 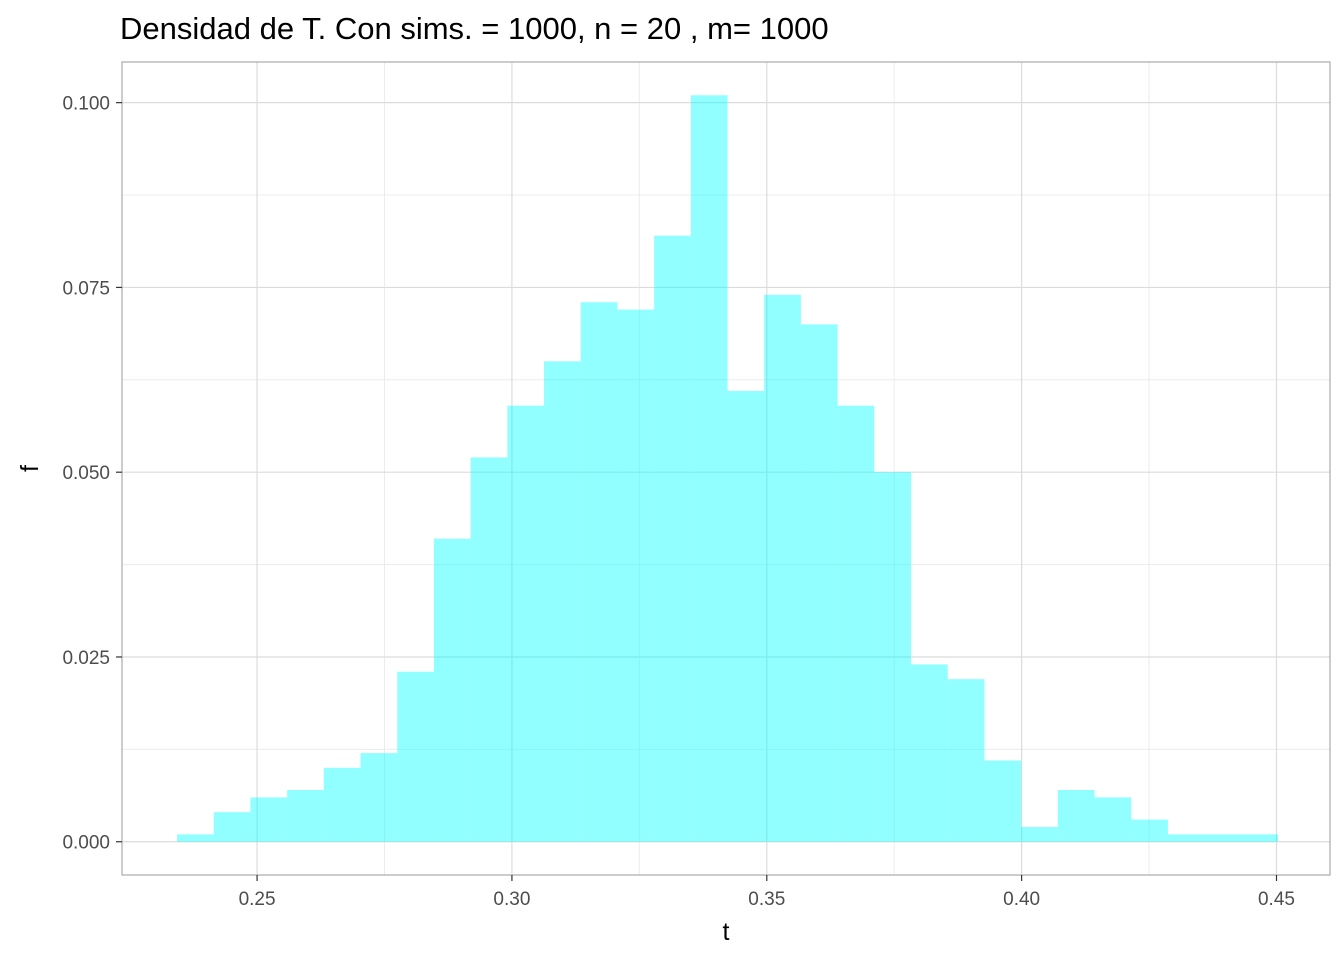 I want to click on y-axis-label: f, so click(x=30, y=468).